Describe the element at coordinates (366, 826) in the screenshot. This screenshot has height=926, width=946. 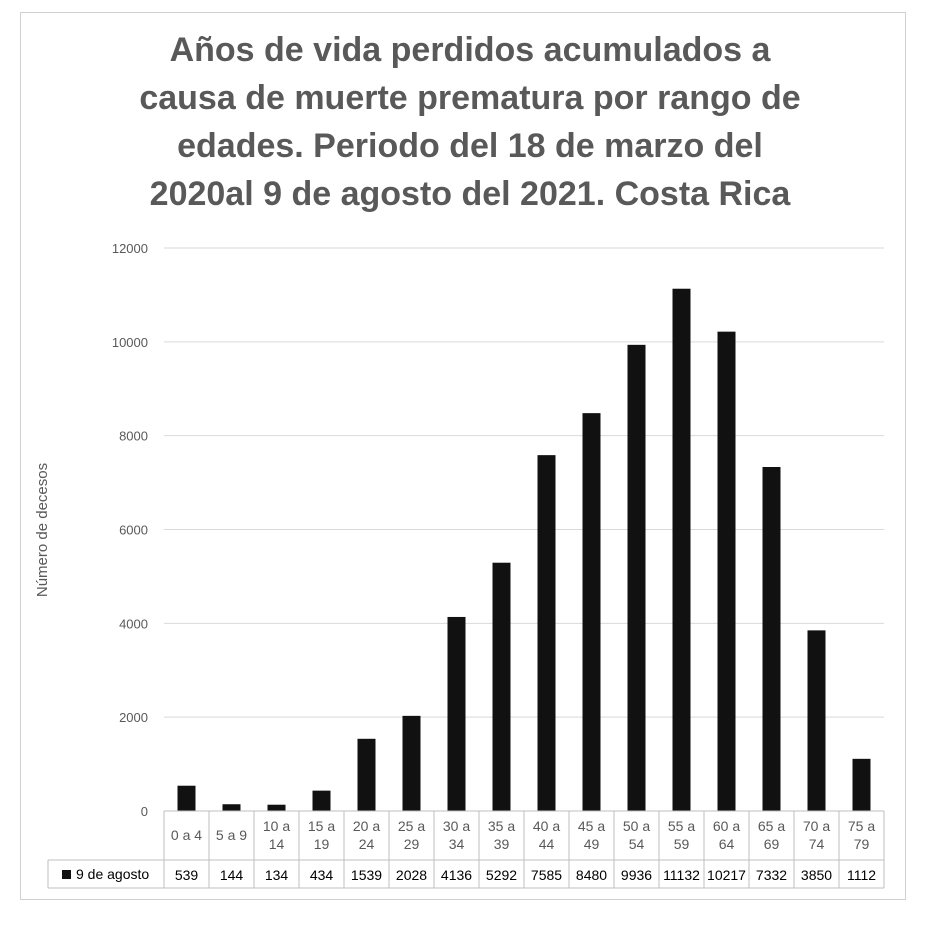
I see `category-label: 20 a` at that location.